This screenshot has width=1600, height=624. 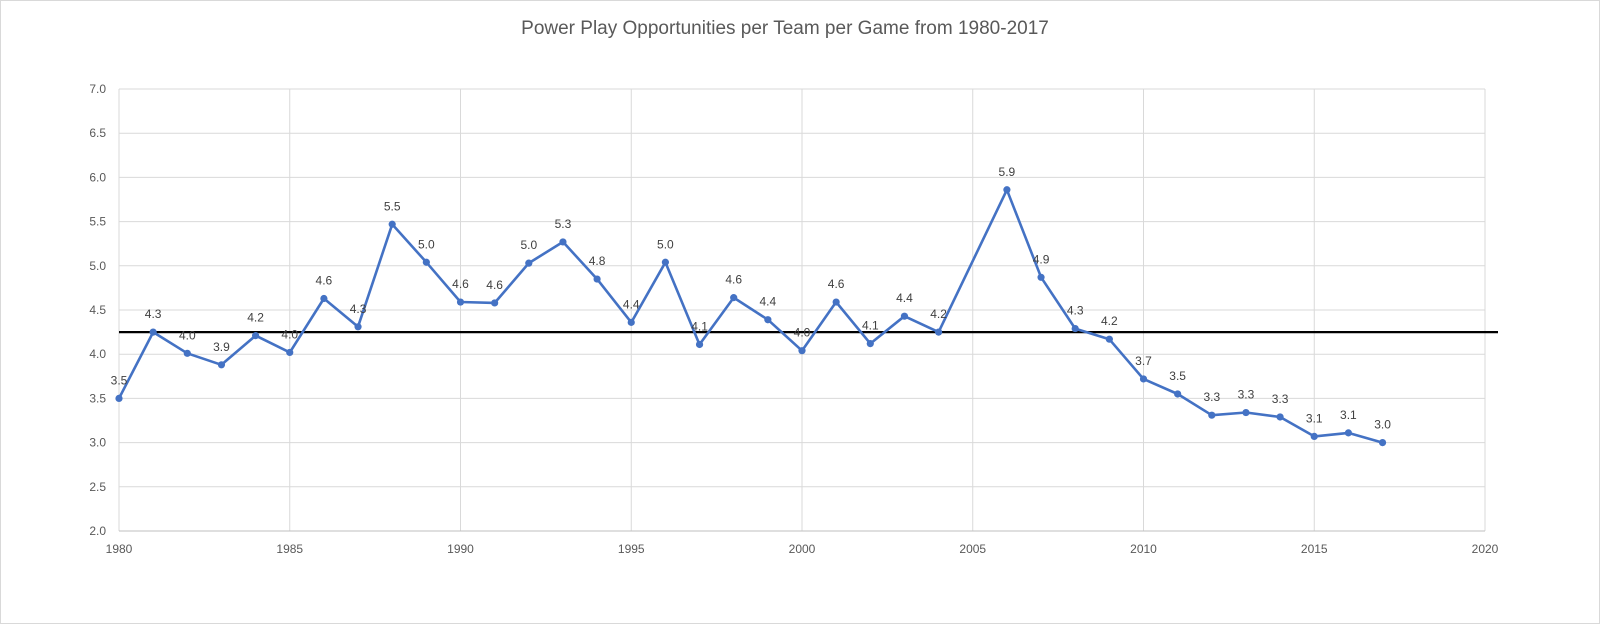 What do you see at coordinates (1143, 549) in the screenshot?
I see `x-tick-label: 2010` at bounding box center [1143, 549].